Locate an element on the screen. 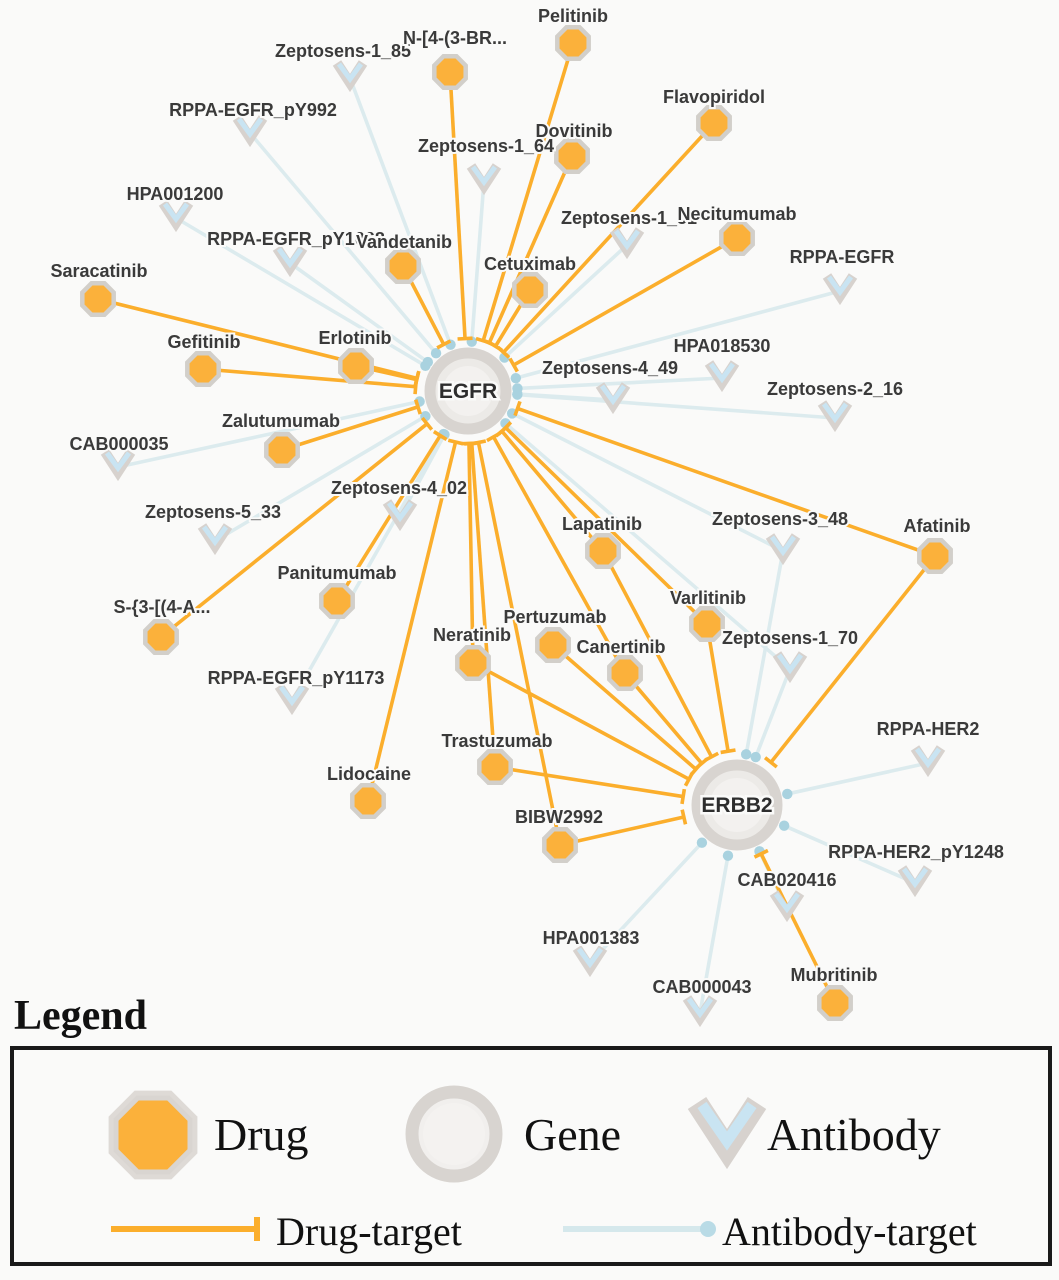  drug-label: Pertuzumab is located at coordinates (554, 617).